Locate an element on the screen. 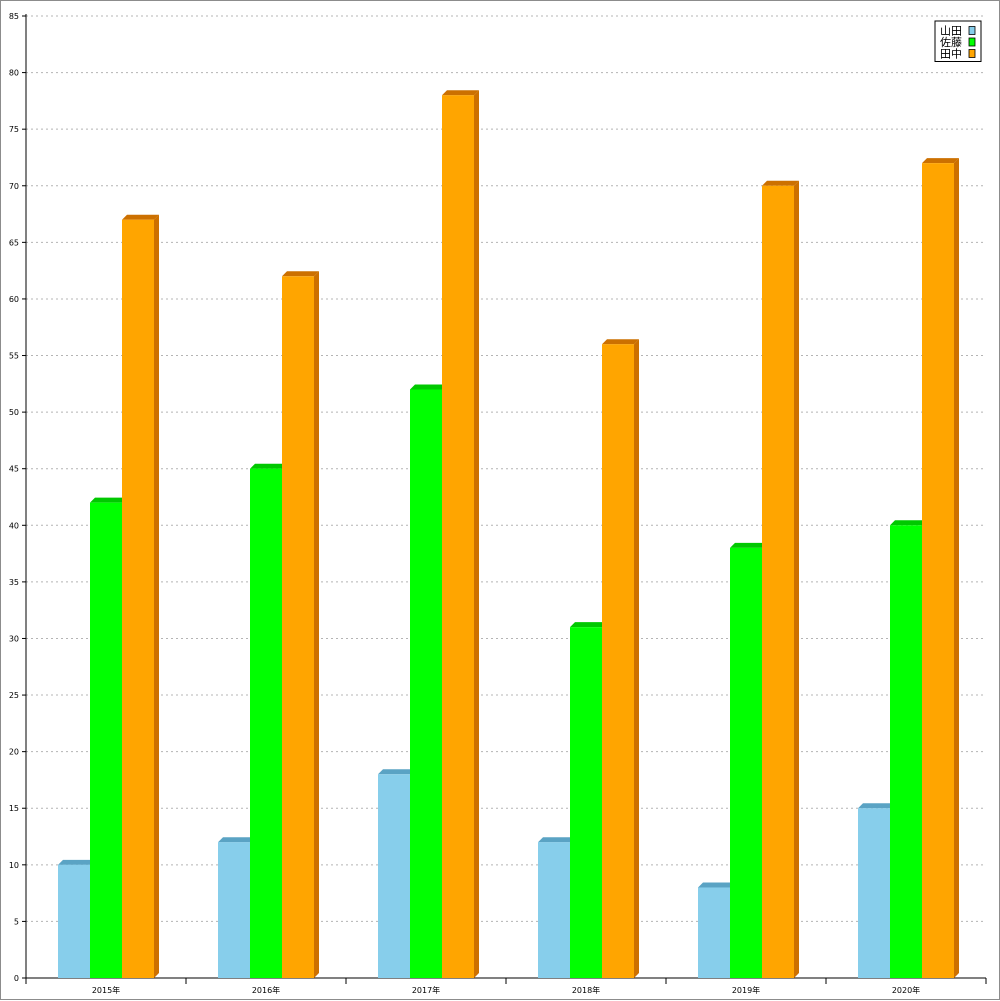 The image size is (1000, 1001). legend-label: 山田 is located at coordinates (951, 31).